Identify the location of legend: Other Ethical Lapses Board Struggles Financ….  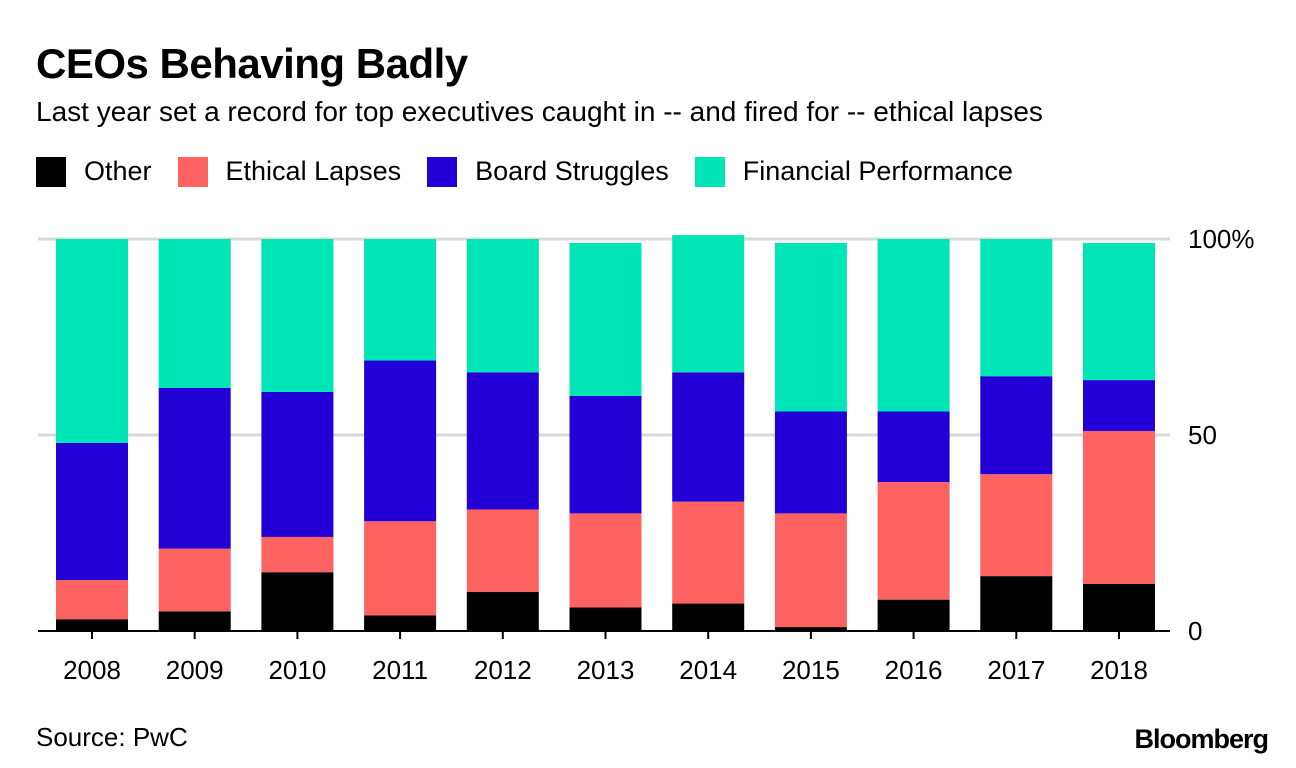
(524, 171).